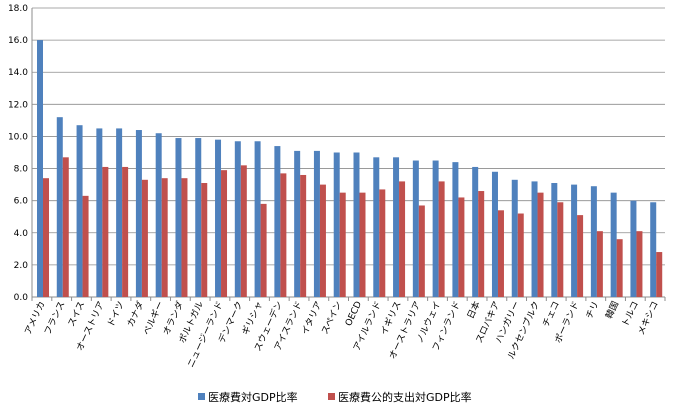 This screenshot has width=677, height=410. What do you see at coordinates (18, 9) in the screenshot?
I see `y-tick-label: 18.0` at bounding box center [18, 9].